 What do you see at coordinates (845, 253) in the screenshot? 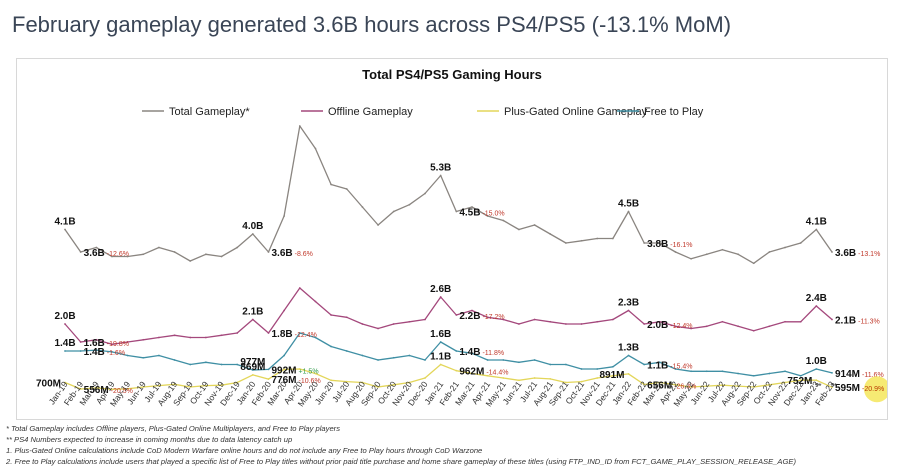
I see `data-label-value: 3.6B` at bounding box center [845, 253].